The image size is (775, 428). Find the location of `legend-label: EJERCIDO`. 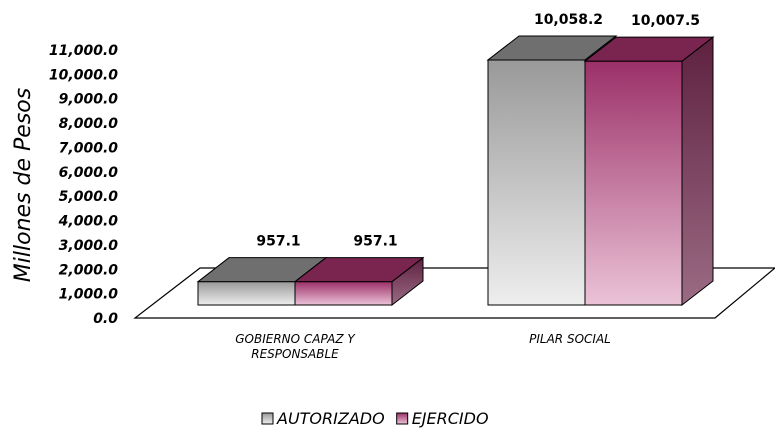

legend-label: EJERCIDO is located at coordinates (450, 418).